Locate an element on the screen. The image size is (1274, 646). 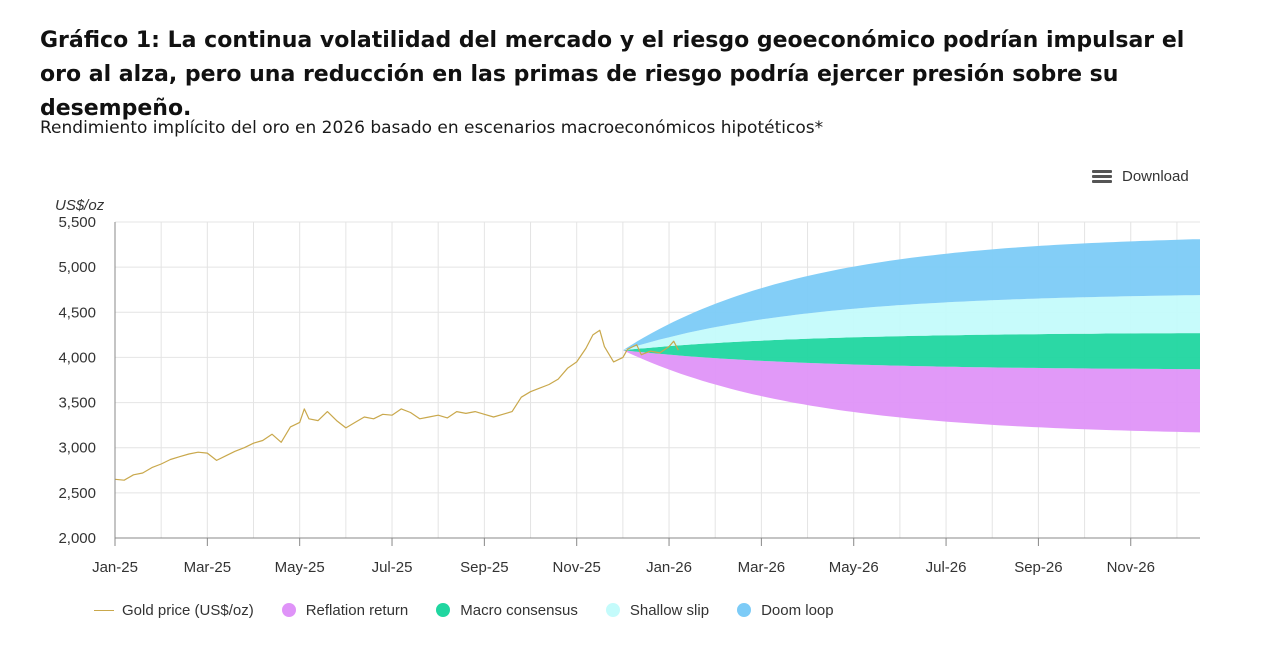
legend-item-reflation: Reflation return is located at coordinates (345, 610).